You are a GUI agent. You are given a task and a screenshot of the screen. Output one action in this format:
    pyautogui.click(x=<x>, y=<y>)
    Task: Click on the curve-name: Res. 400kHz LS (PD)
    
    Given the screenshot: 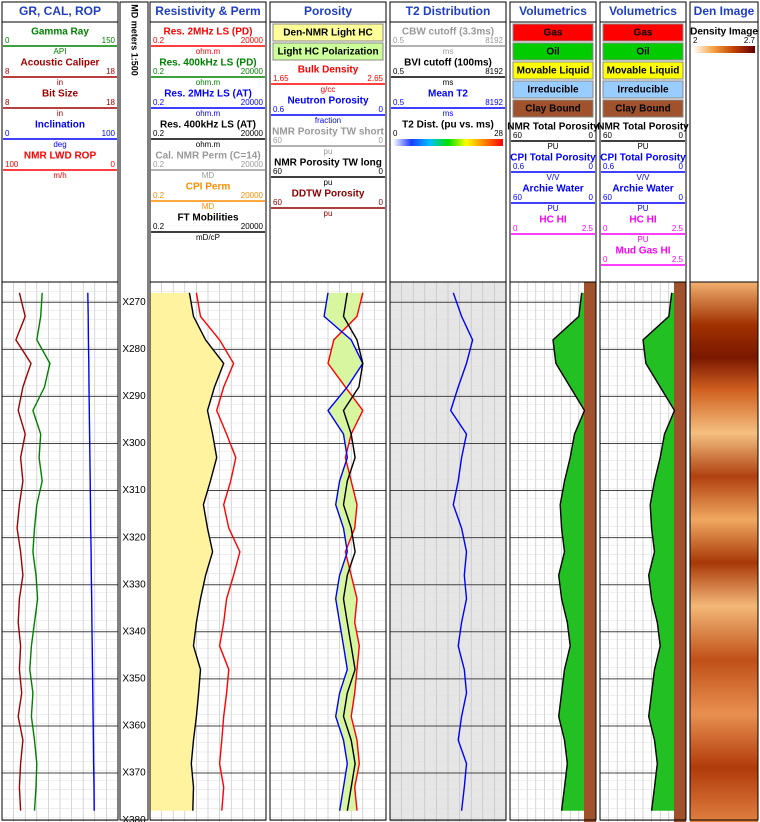 What is the action you would take?
    pyautogui.click(x=207, y=63)
    